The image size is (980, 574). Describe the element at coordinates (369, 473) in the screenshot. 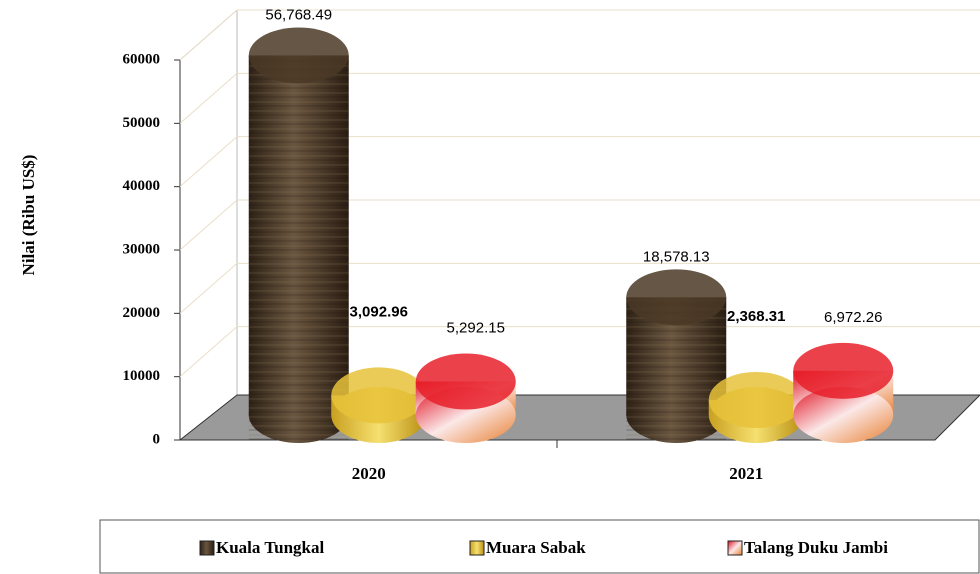

I see `x-tick-label: 2020` at that location.